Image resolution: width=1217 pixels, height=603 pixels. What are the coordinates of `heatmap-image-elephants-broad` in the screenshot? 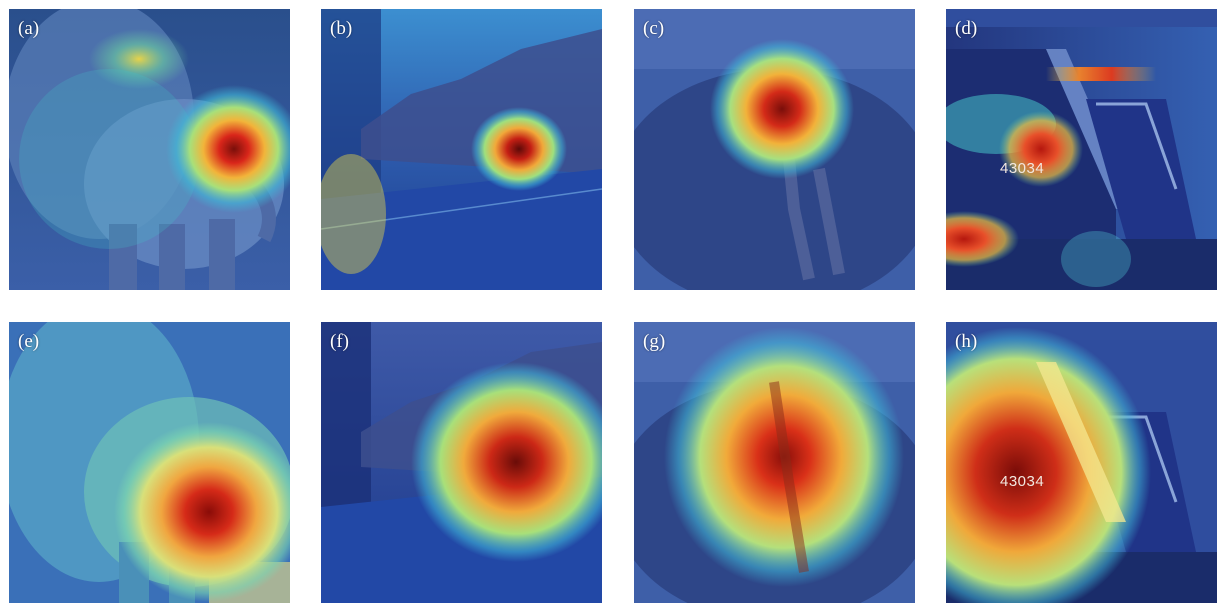 It's located at (149, 462).